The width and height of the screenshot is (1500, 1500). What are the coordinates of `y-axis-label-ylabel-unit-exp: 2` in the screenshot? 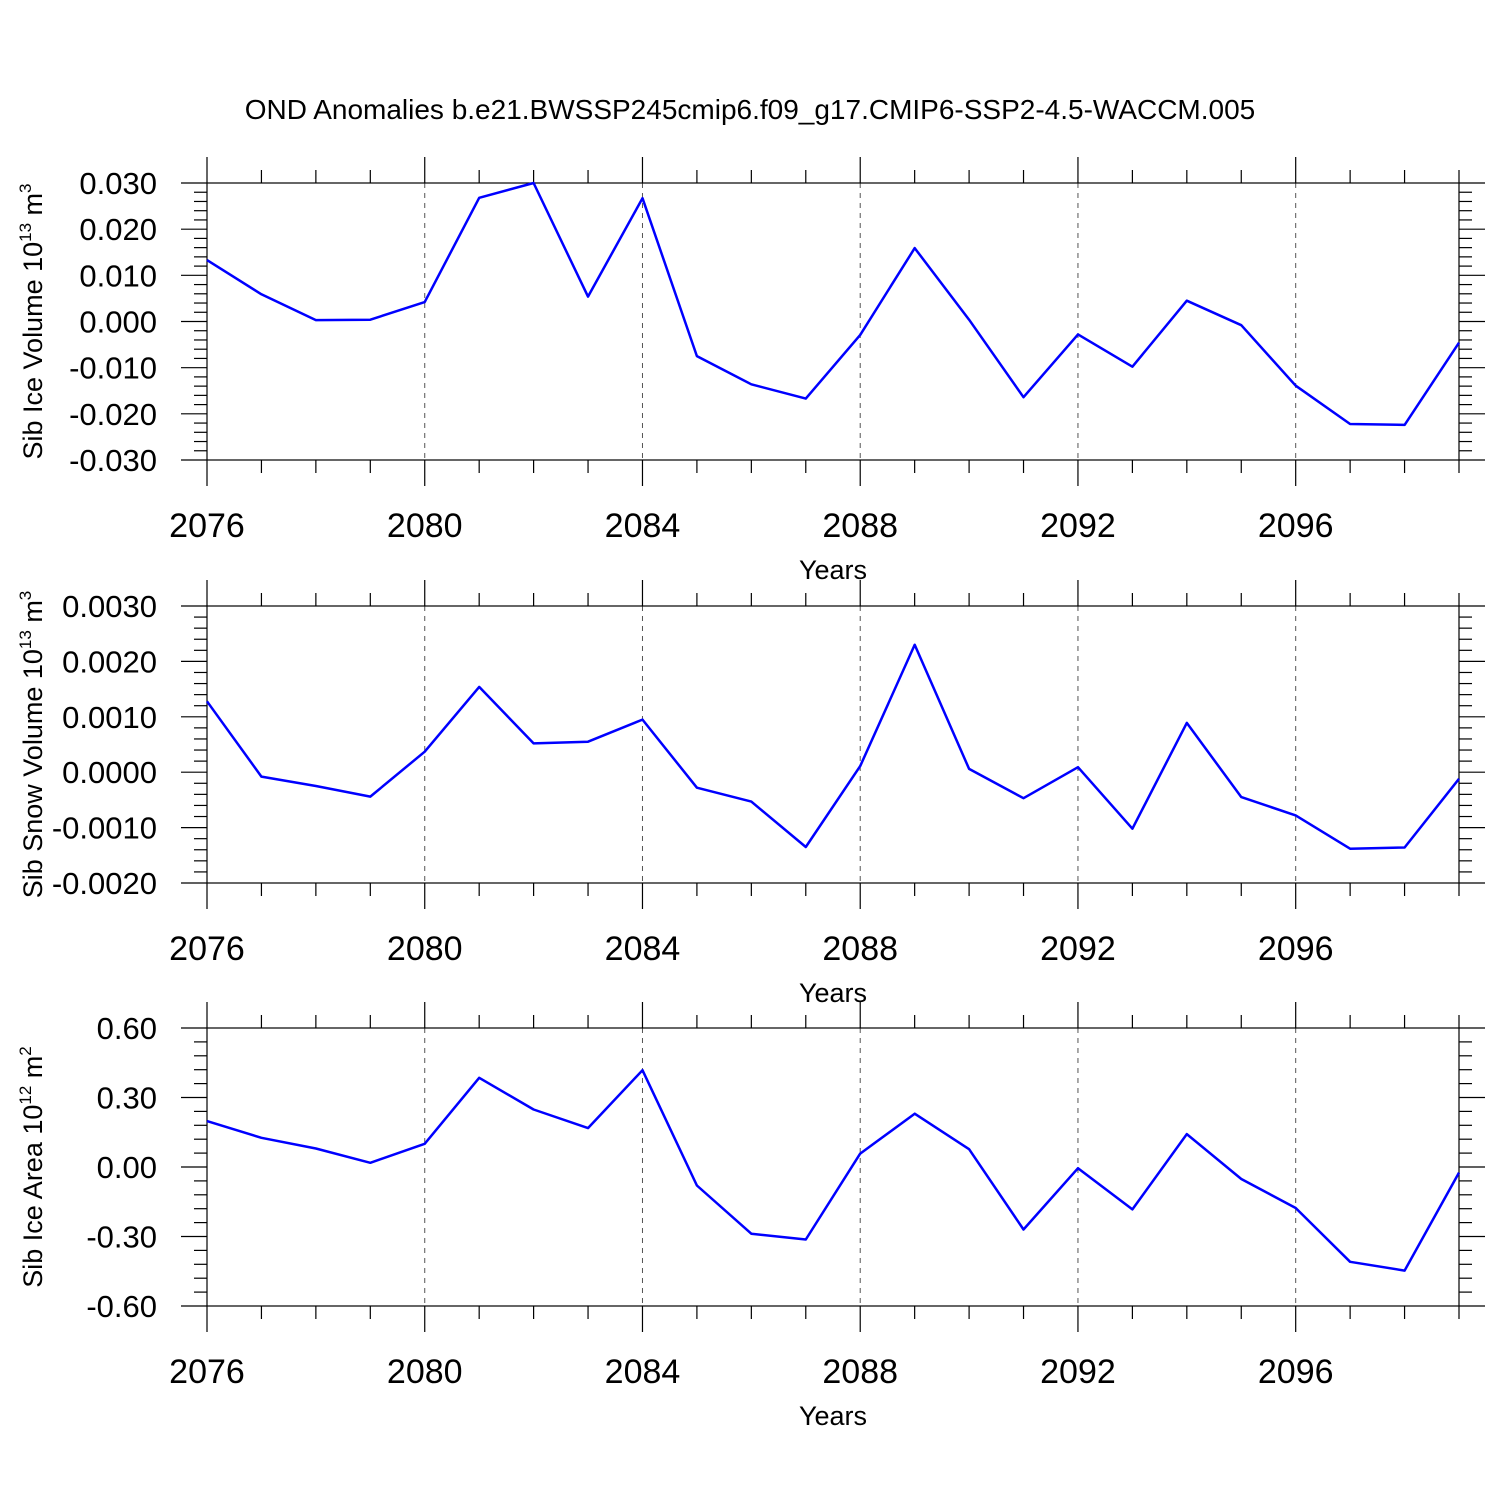 It's located at (25, 1050).